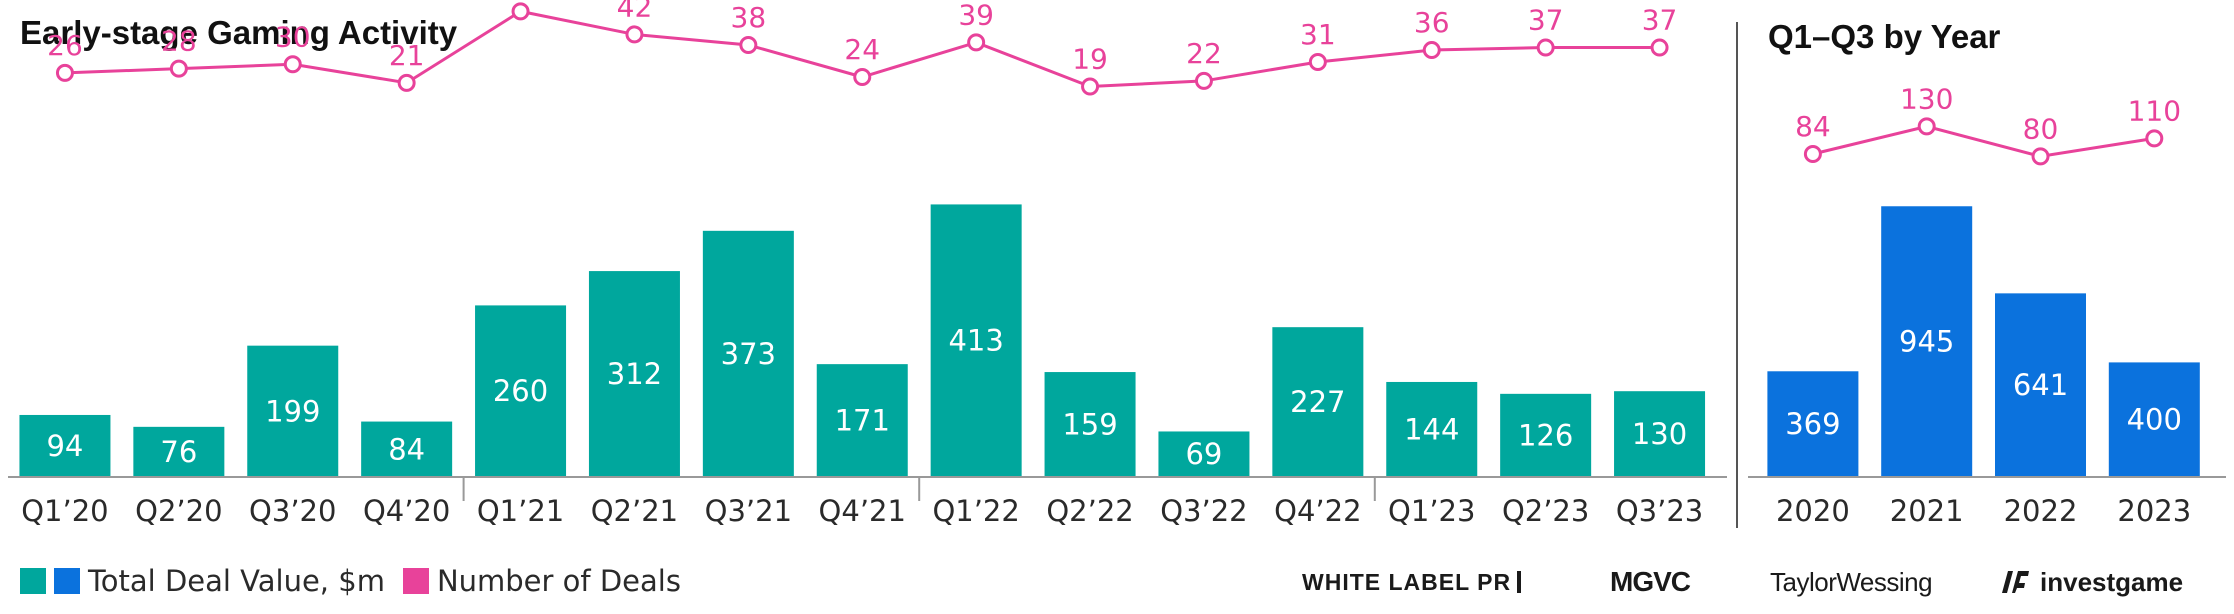  I want to click on x-tick-label: Q4’22, so click(1317, 511).